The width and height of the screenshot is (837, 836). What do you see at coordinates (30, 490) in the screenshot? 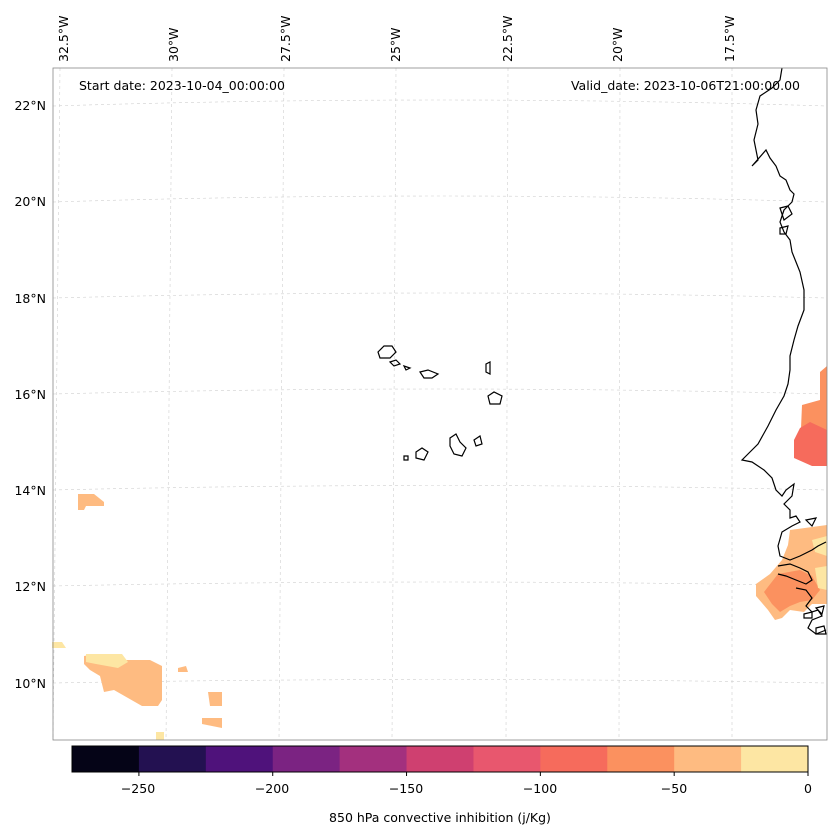
I see `lat-tick-label: 14°N` at bounding box center [30, 490].